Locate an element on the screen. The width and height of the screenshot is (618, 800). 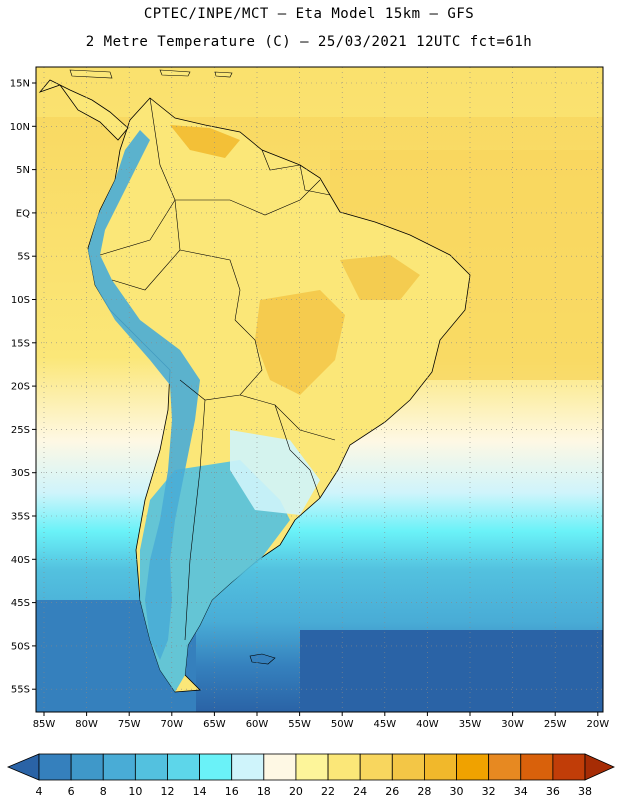
lat-label: EQ is located at coordinates (23, 213).